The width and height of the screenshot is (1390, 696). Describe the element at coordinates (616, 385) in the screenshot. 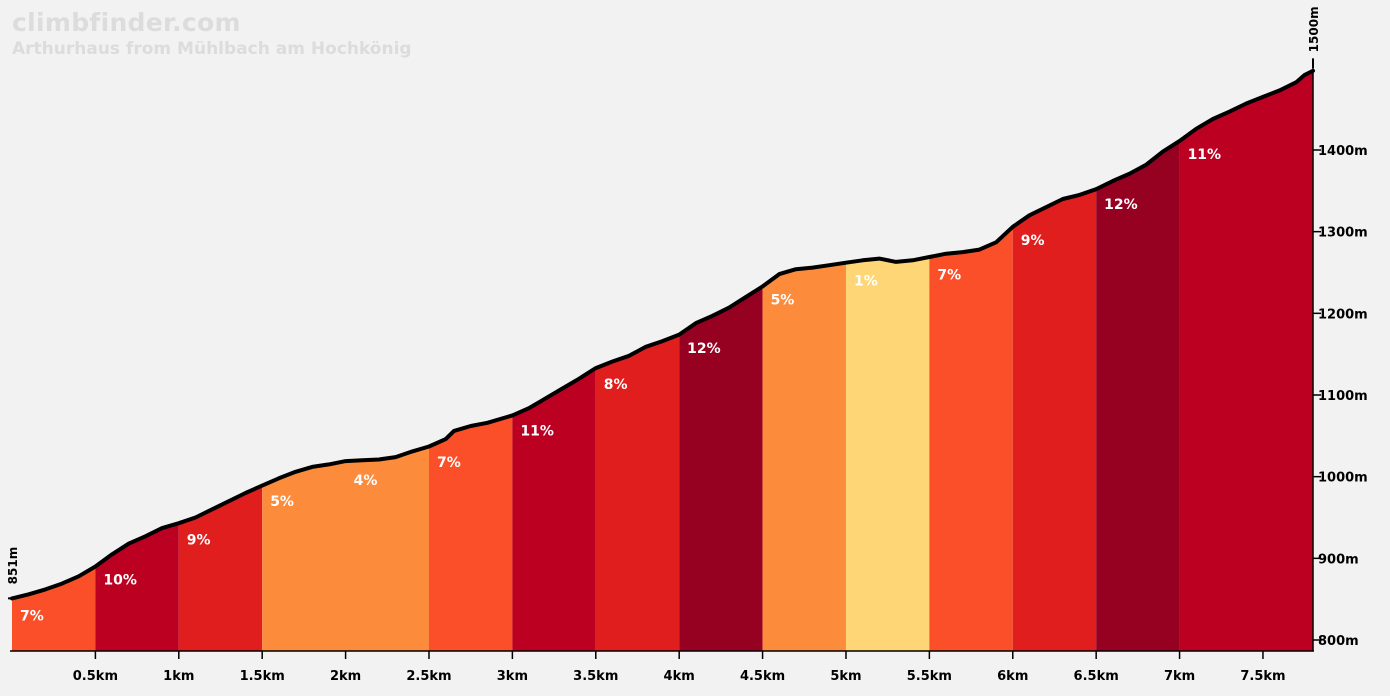

I see `gradient-label: 8%` at that location.